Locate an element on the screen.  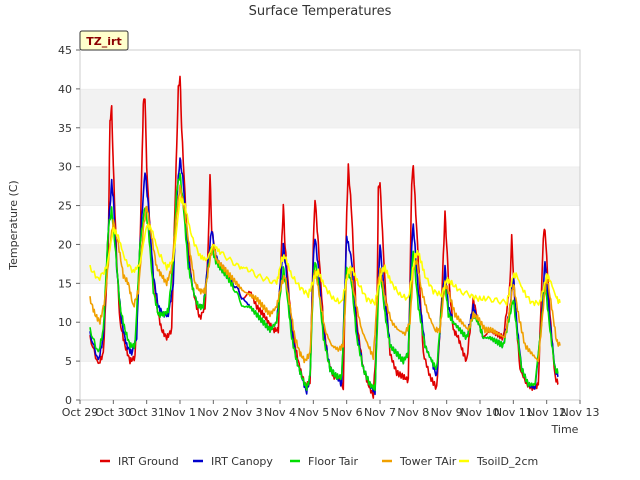
x-tick-label: Nov 10 is located at coordinates (480, 412).